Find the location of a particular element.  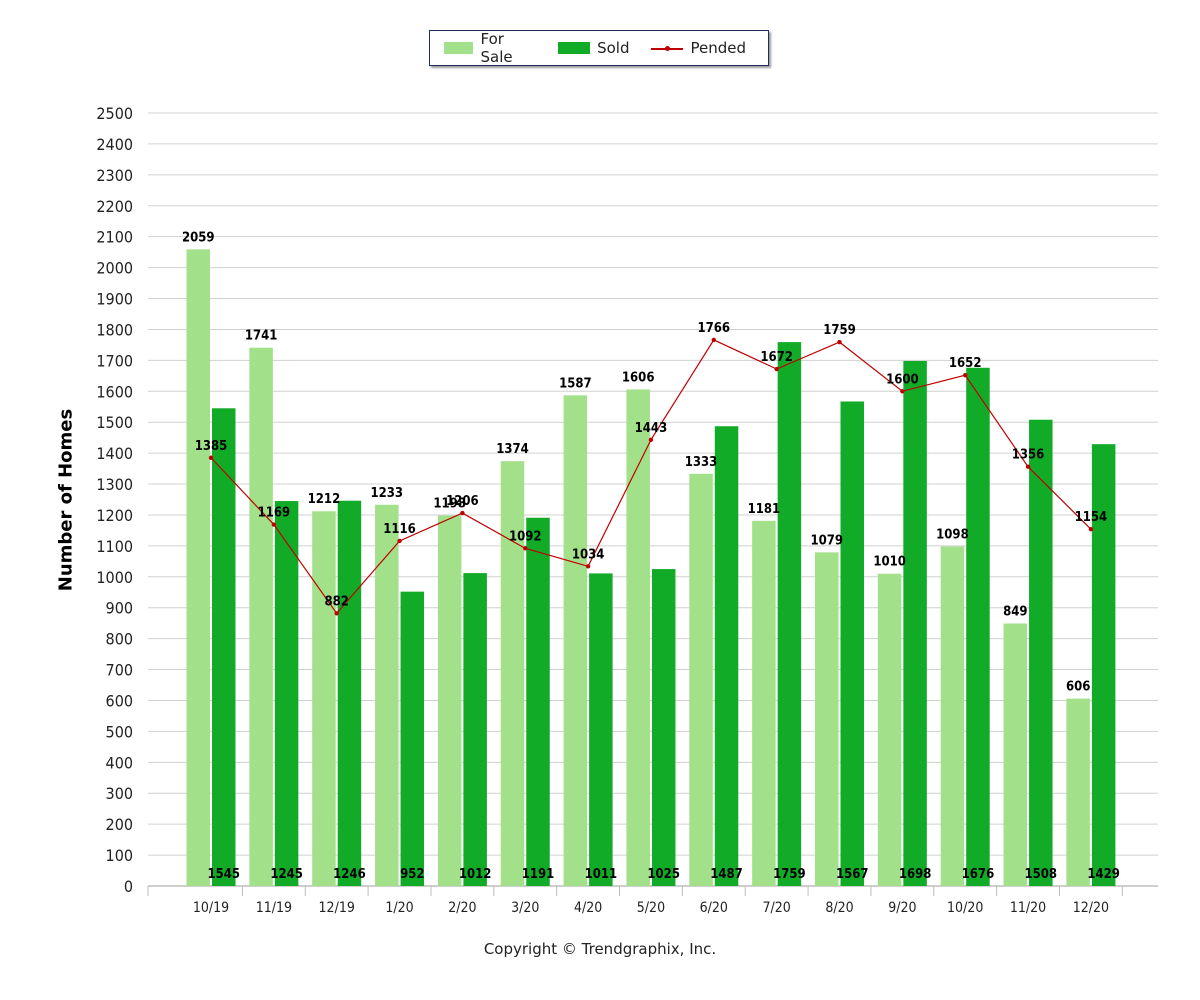

data-label-for-sale: 1233 is located at coordinates (387, 493).